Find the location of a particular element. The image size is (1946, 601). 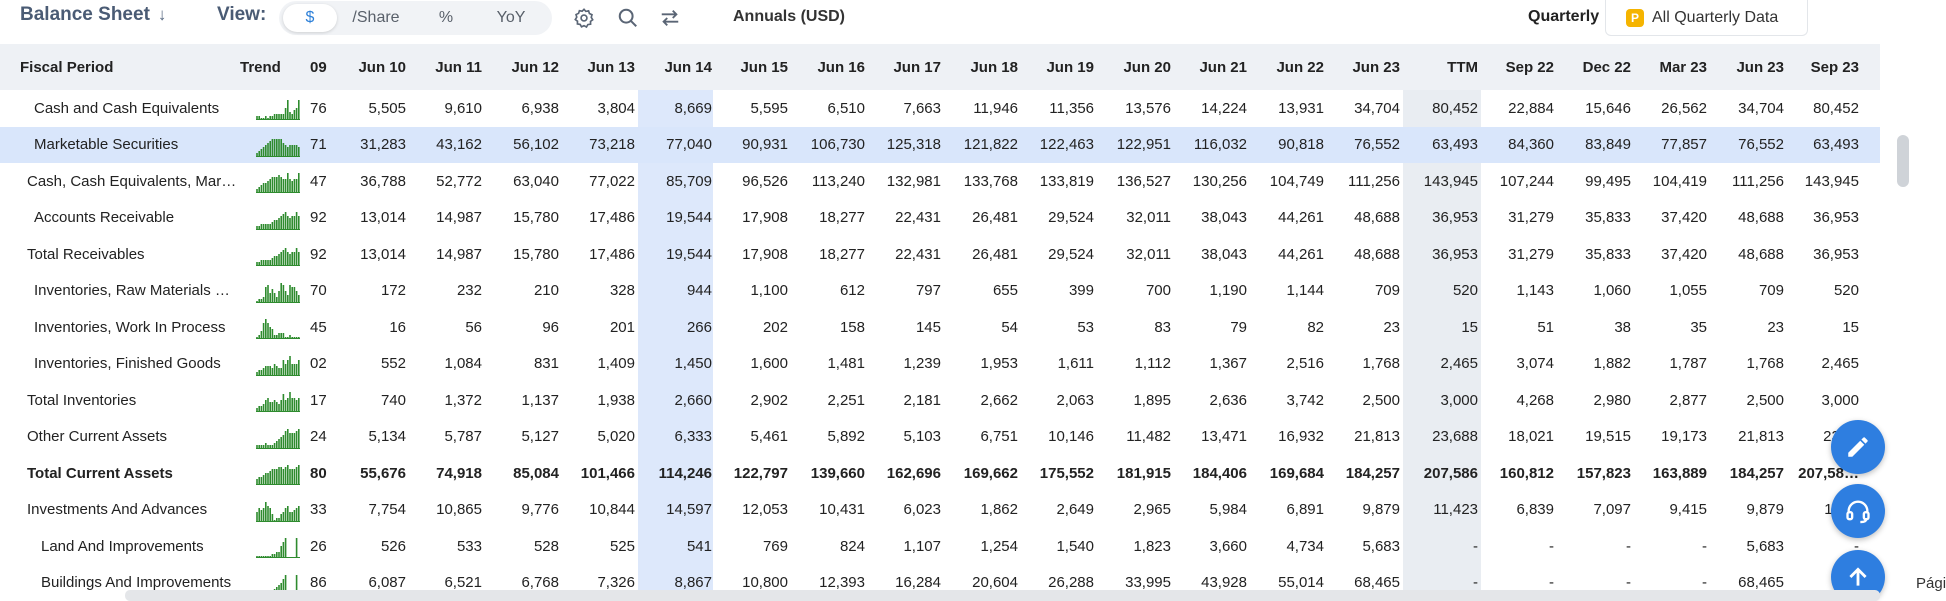

column-header-jun-13: Jun 13 is located at coordinates (611, 67).